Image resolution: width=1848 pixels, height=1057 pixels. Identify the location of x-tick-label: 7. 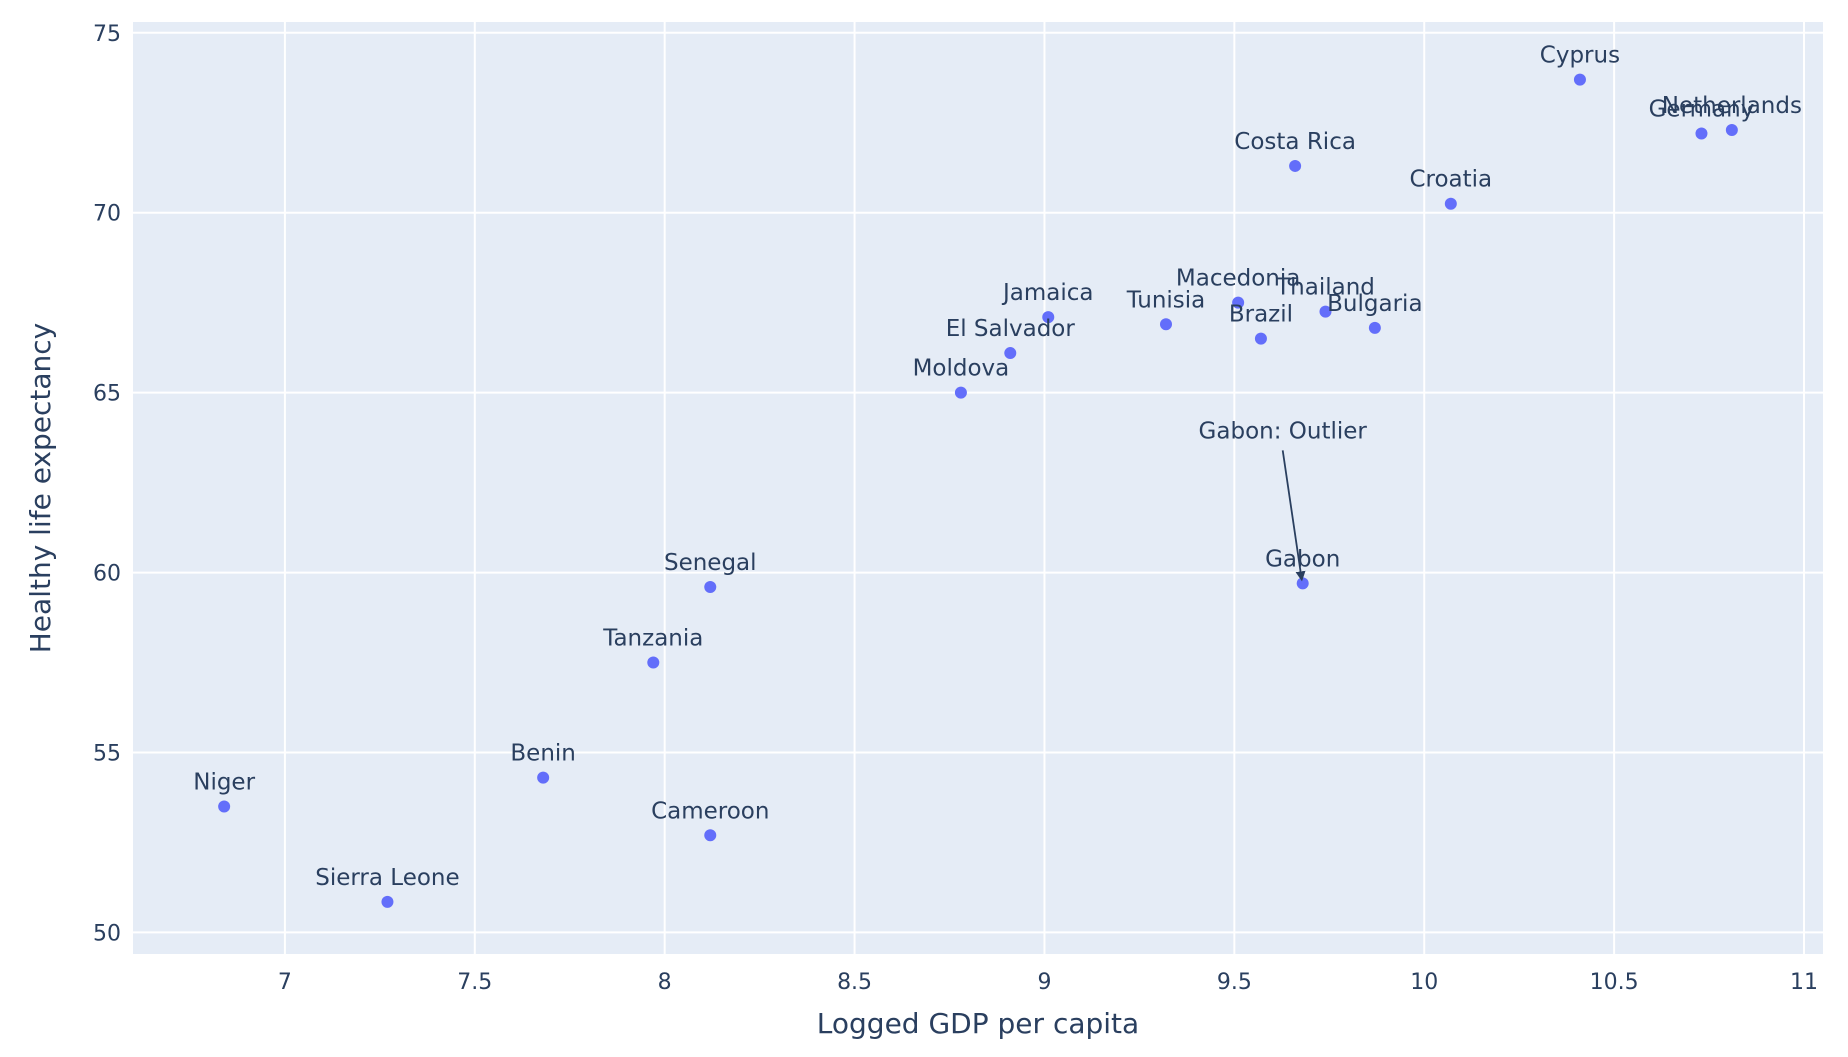
(285, 982).